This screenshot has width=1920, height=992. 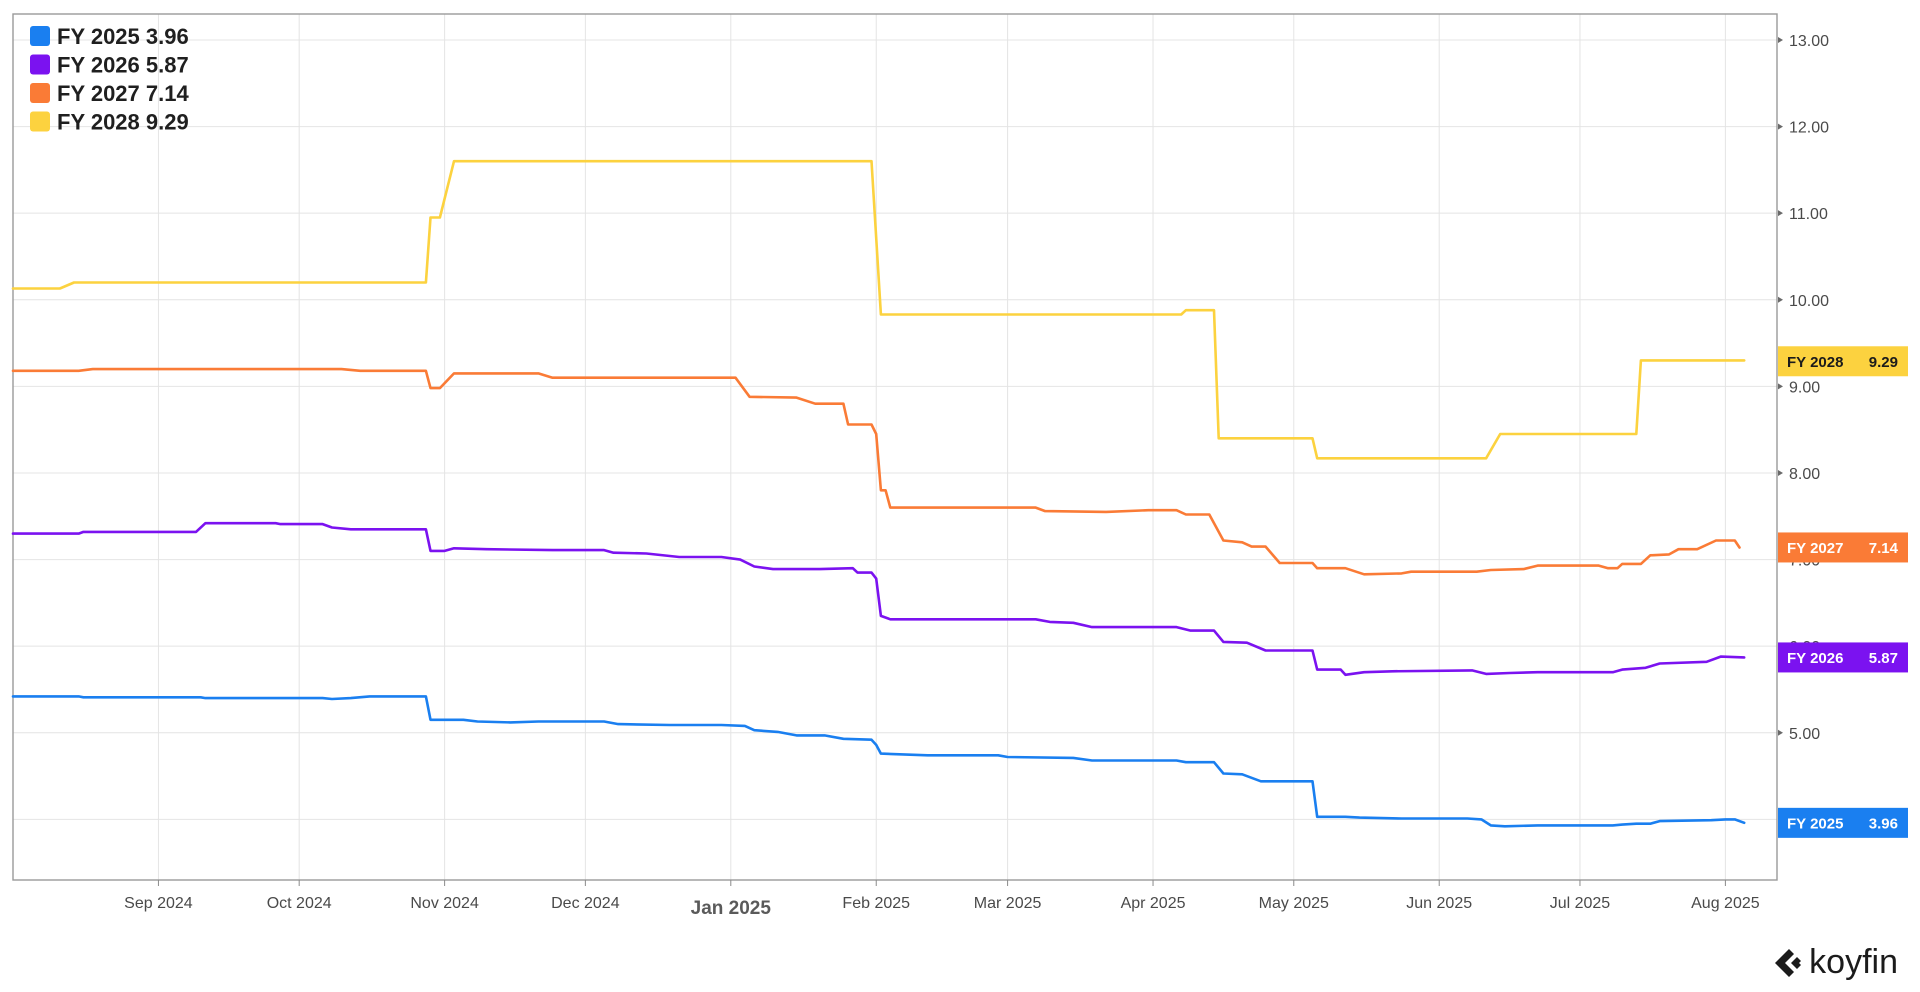 I want to click on last-value-badge-fy-2026: FY 2026 5.87, so click(x=1843, y=657).